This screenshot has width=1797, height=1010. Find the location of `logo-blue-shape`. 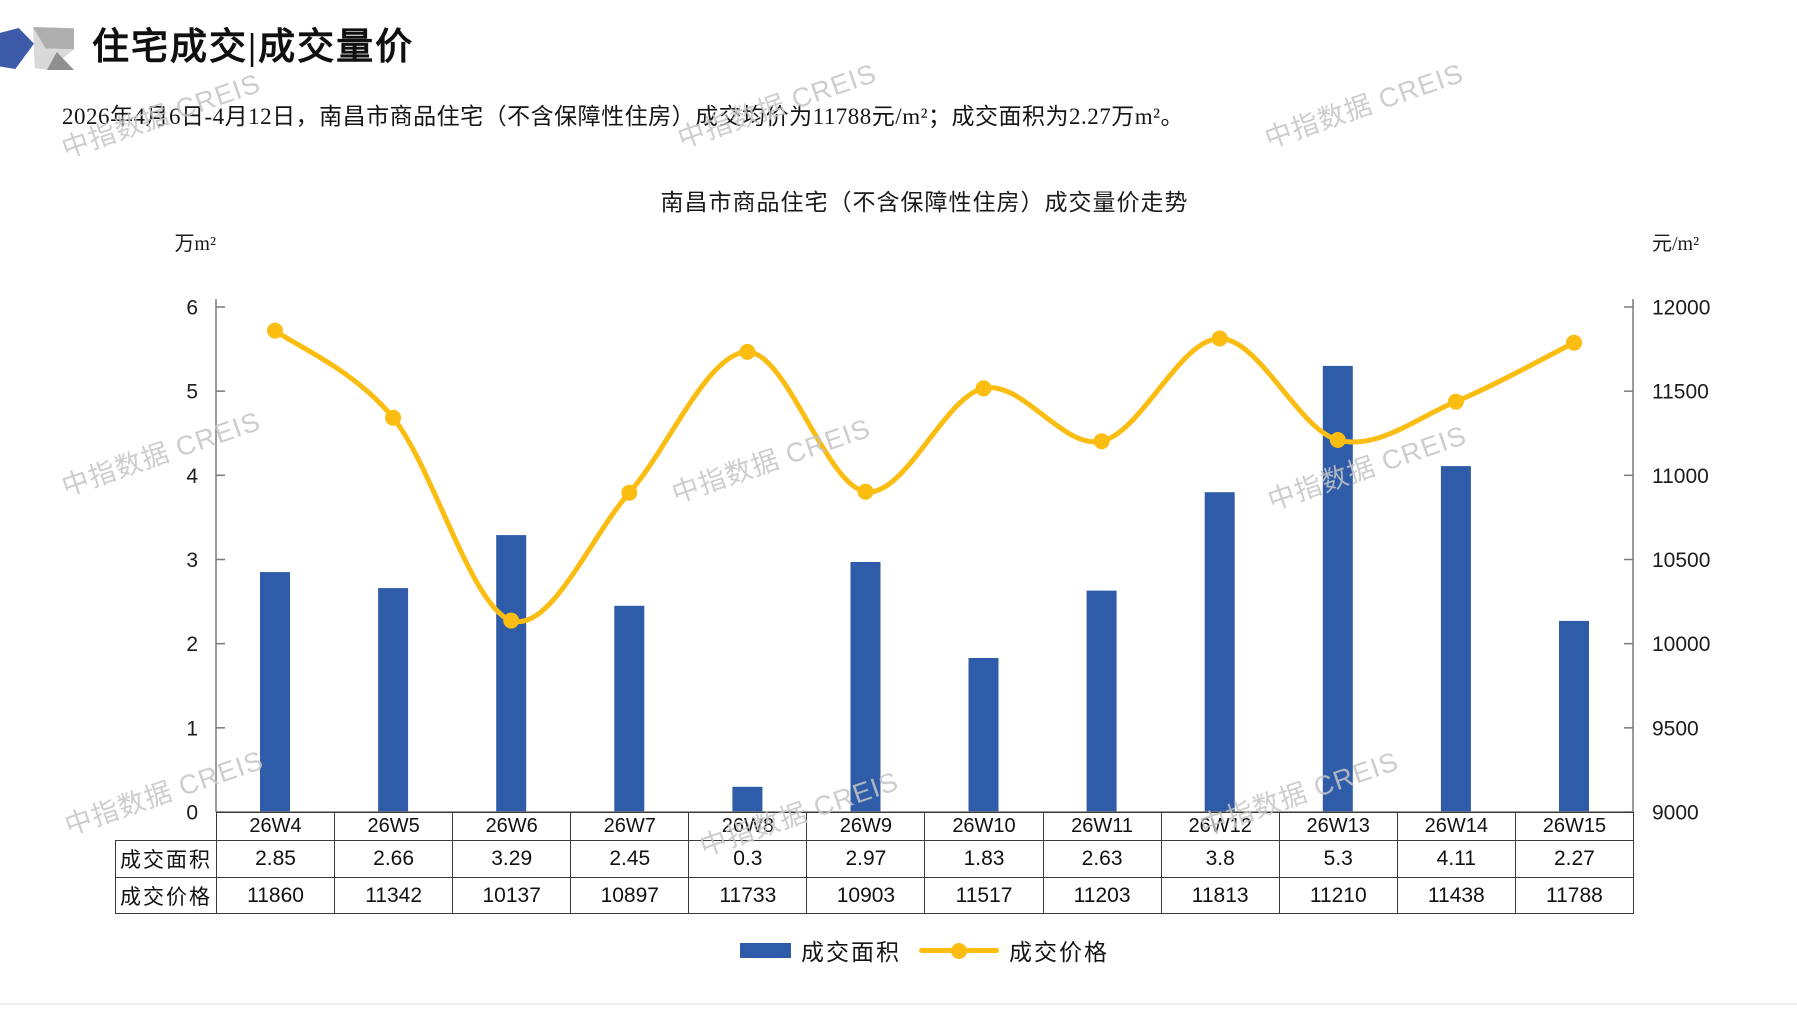

logo-blue-shape is located at coordinates (17, 48).